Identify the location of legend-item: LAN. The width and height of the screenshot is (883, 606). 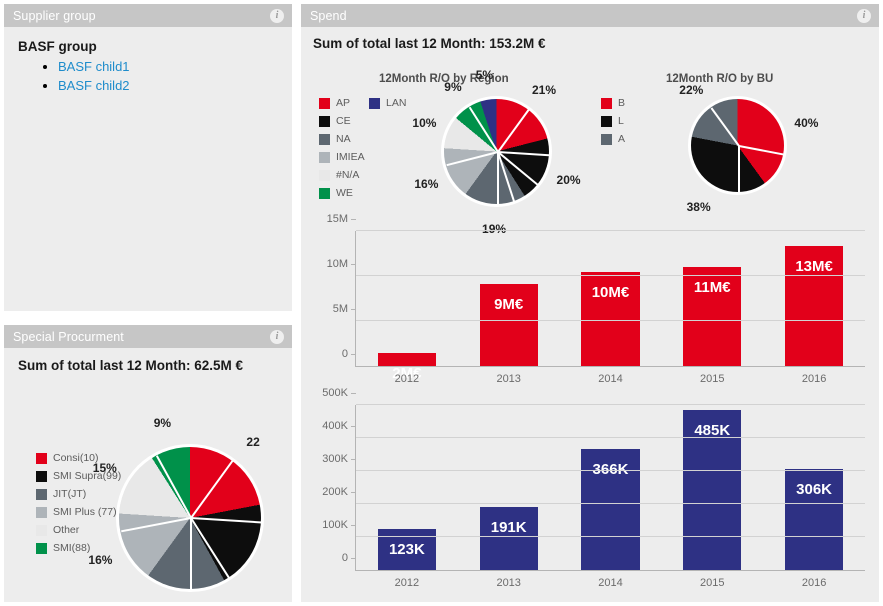
(387, 103).